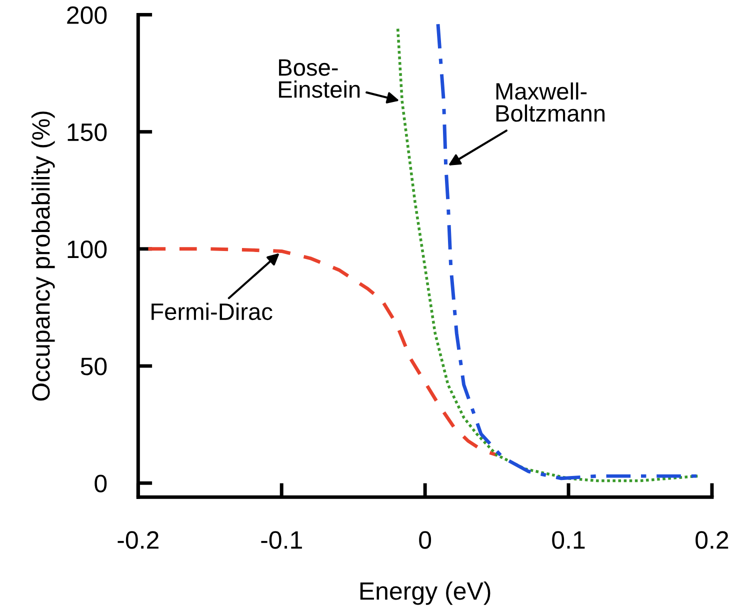 This screenshot has width=755, height=613. Describe the element at coordinates (550, 102) in the screenshot. I see `text: Maxwell- Boltzmann` at that location.